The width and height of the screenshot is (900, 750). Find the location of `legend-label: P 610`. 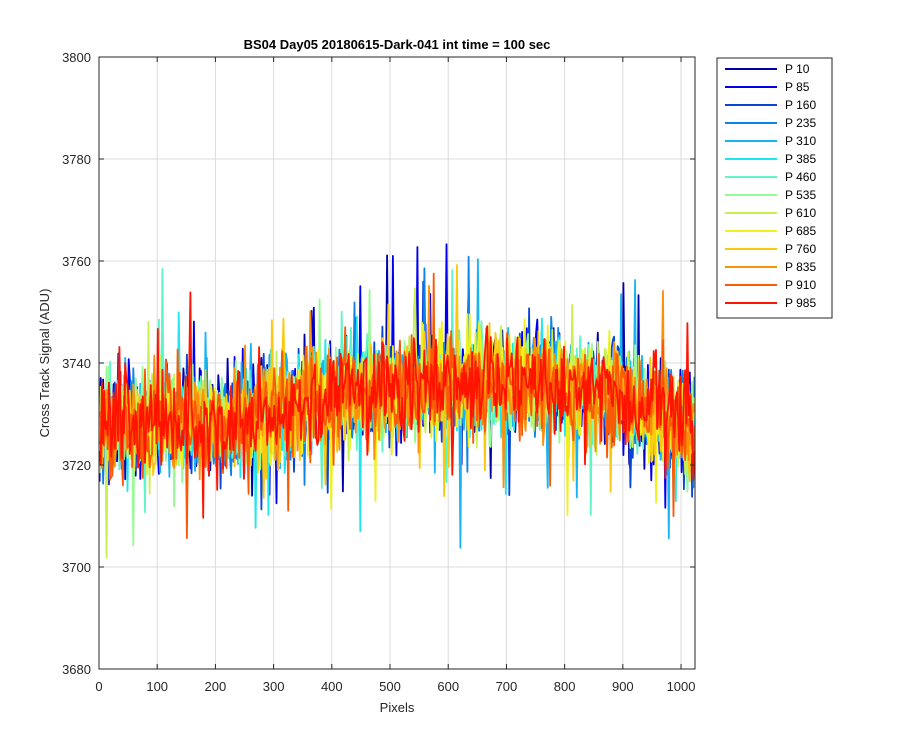

legend-label: P 610 is located at coordinates (800, 213).